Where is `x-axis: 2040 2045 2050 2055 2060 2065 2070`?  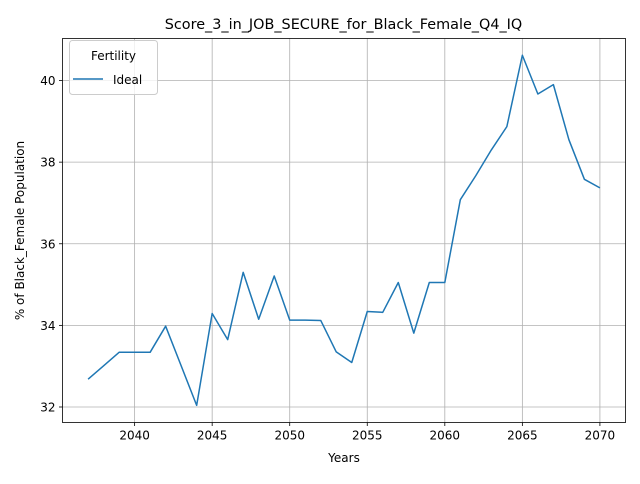 x-axis: 2040 2045 2050 2055 2060 2065 2070 is located at coordinates (367, 432).